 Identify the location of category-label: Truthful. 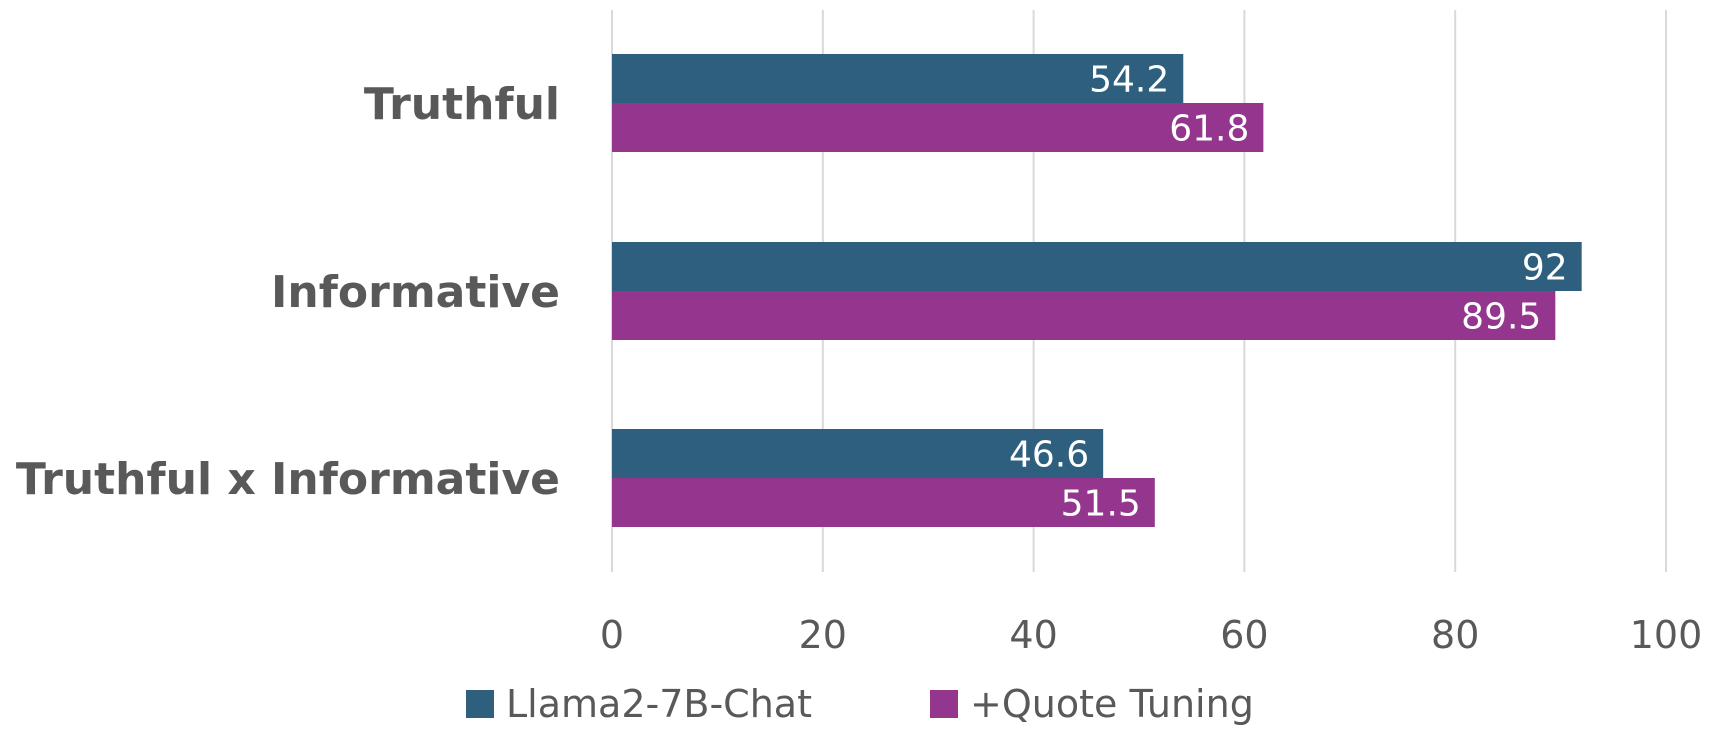
(462, 104).